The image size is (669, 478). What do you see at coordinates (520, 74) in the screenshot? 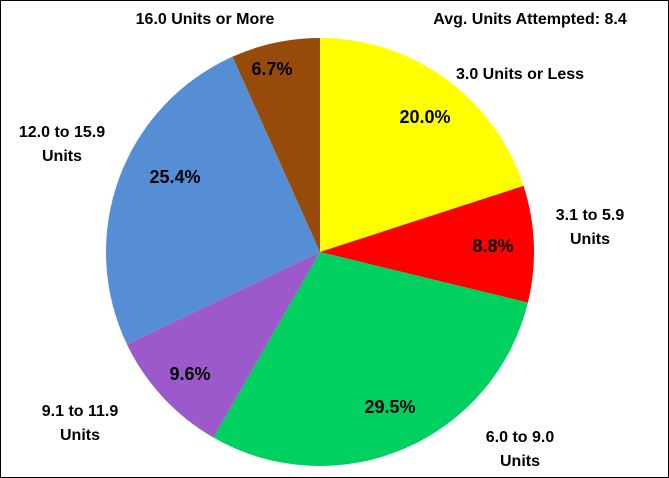
I see `category-label: 3.0 Units or Less` at bounding box center [520, 74].